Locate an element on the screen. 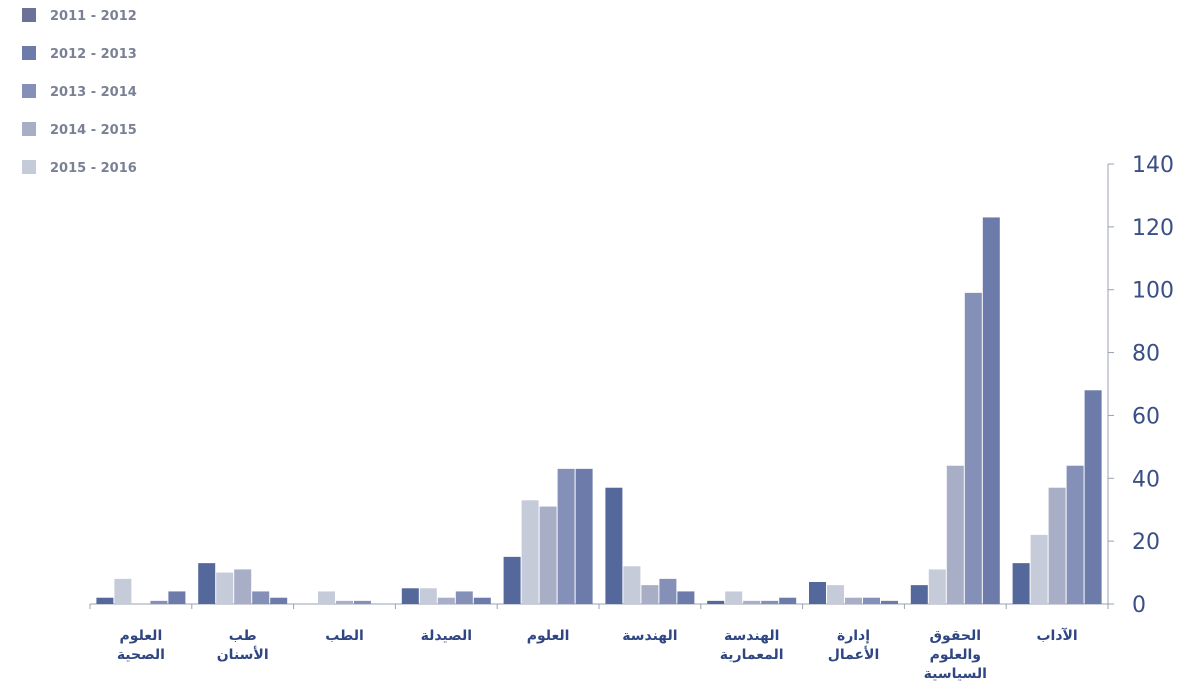 This screenshot has width=1202, height=693. x-tick-label: الصيدلة is located at coordinates (446, 636).